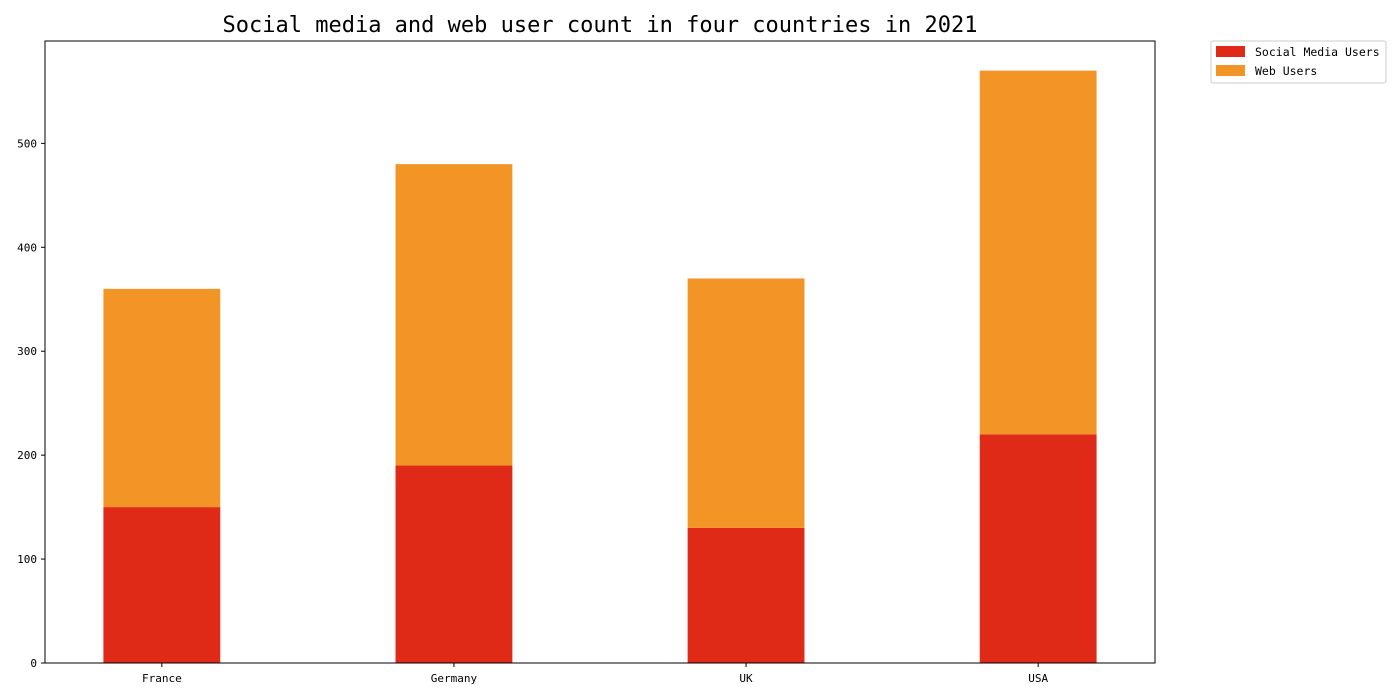 The image size is (1400, 700). Describe the element at coordinates (33, 663) in the screenshot. I see `y-tick-label: 0` at that location.